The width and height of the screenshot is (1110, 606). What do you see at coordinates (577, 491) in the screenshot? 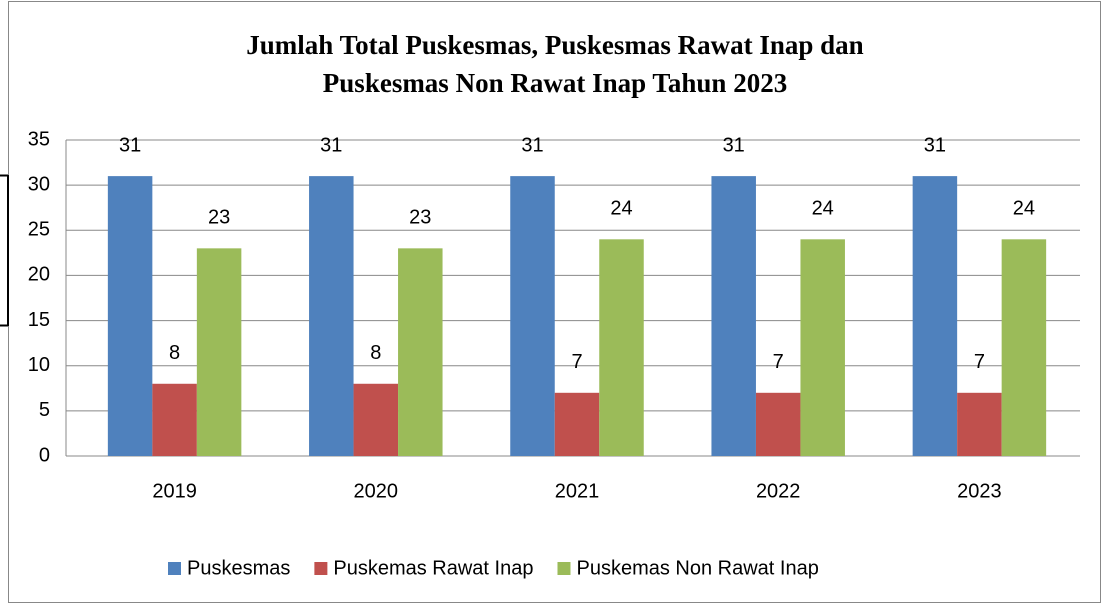
I see `x-tick-label: 2021` at bounding box center [577, 491].